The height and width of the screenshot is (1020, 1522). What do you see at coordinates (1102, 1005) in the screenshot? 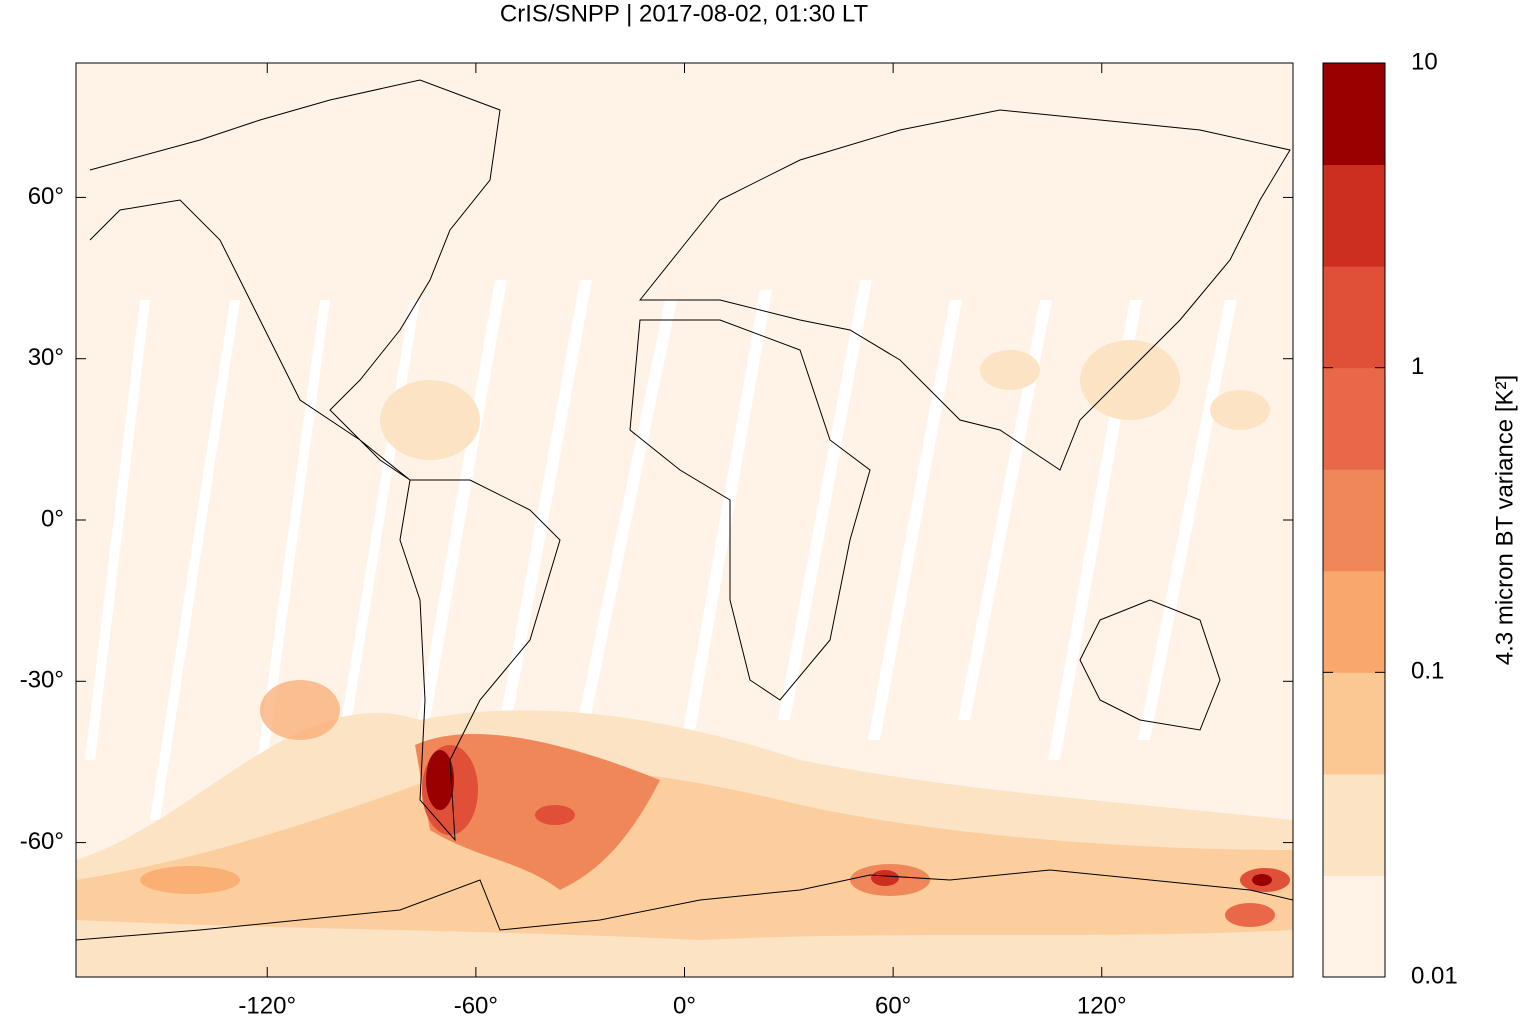
I see `x-tick-label: 120°` at bounding box center [1102, 1005].